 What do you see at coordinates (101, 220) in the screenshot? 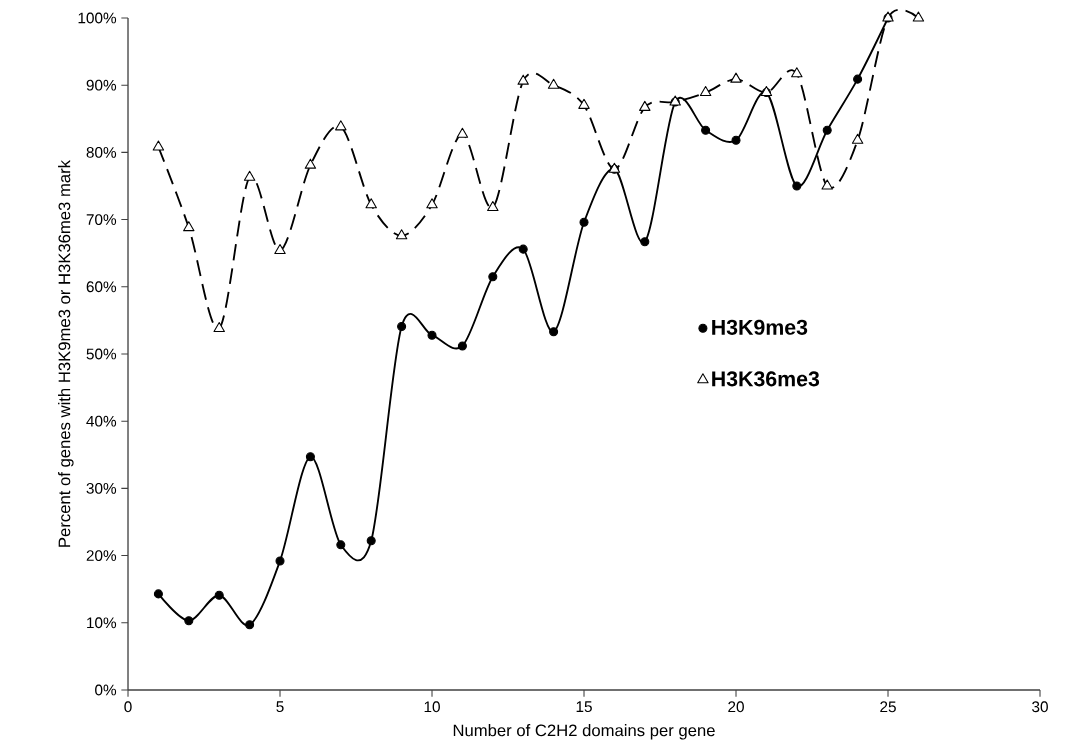
I see `y-tick-label: 70%` at bounding box center [101, 220].